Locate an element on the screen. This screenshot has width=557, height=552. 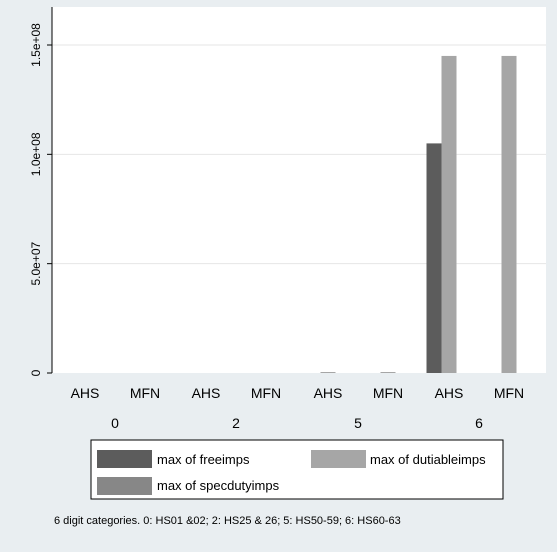
y-tick-label: 5.0e+07 is located at coordinates (36, 263).